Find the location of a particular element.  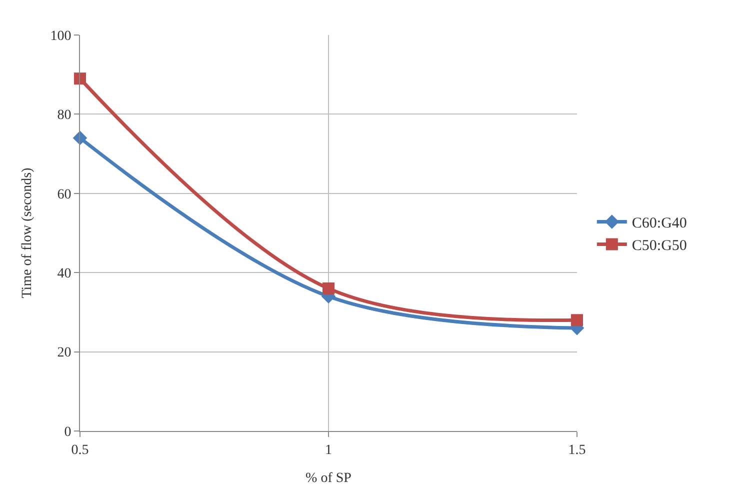

y-tick-label: 60 is located at coordinates (64, 194).